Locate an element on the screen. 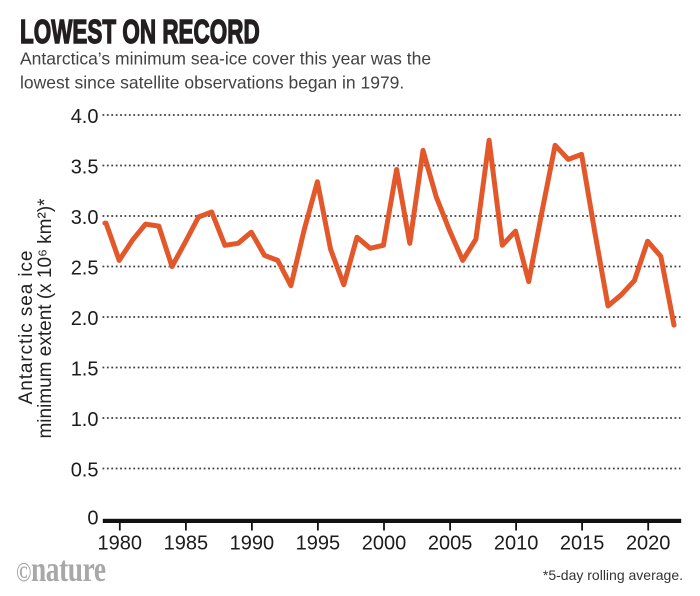  svg-text: LOWEST ON RECORD is located at coordinates (140, 32).